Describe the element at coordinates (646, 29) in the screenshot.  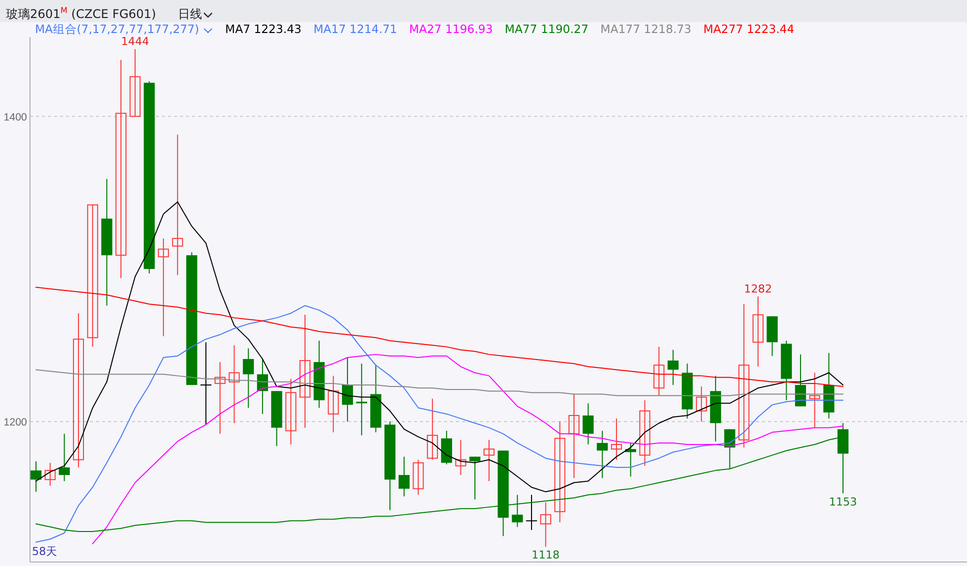
I see `text: MA177 1218.73` at that location.